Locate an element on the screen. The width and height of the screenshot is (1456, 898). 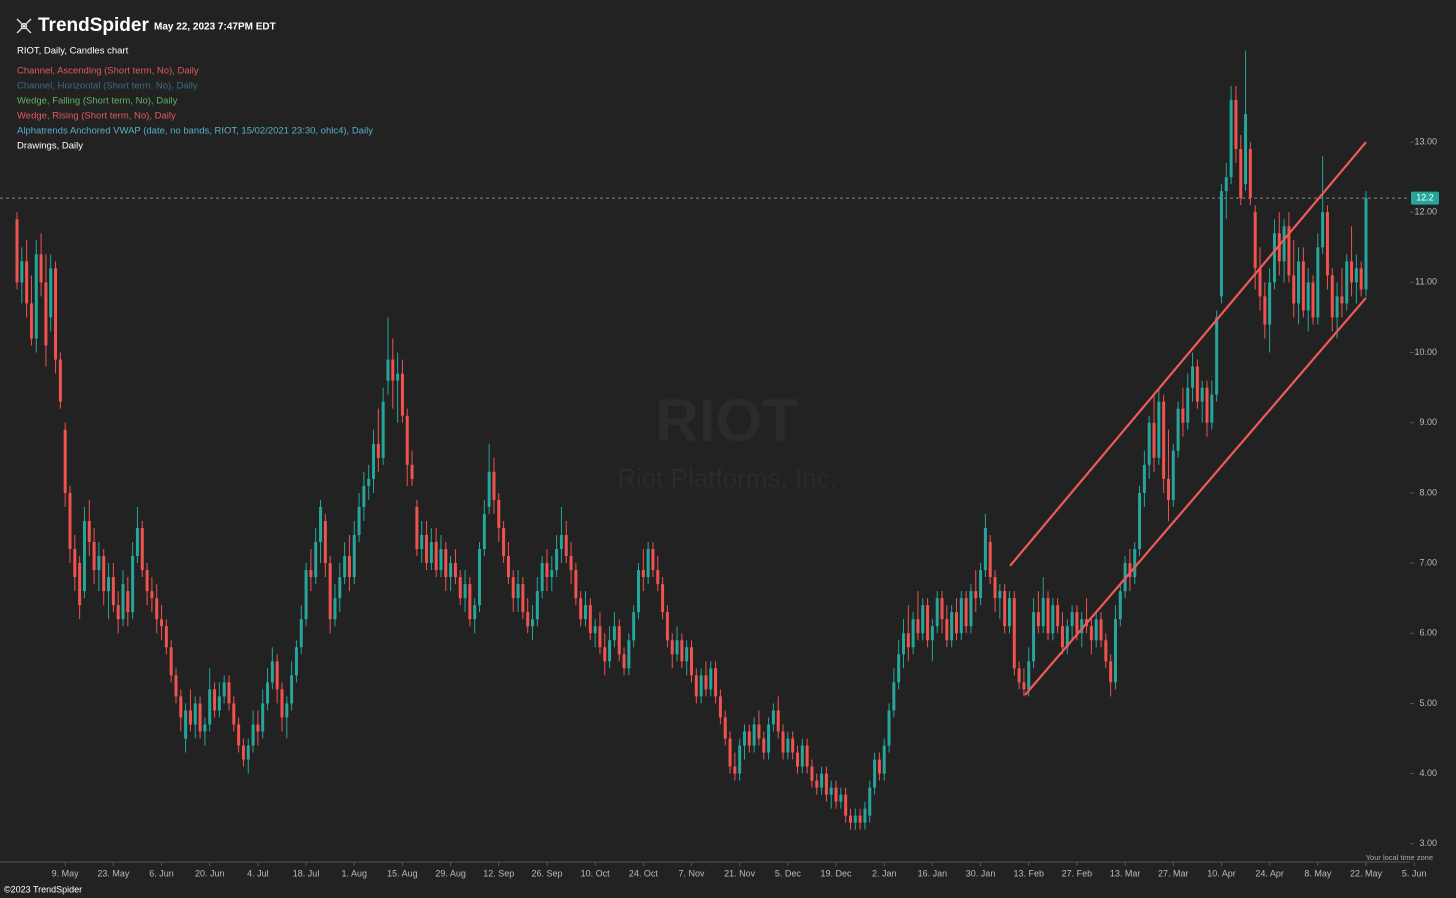
x-tick-label: 24. Apr is located at coordinates (1269, 873).